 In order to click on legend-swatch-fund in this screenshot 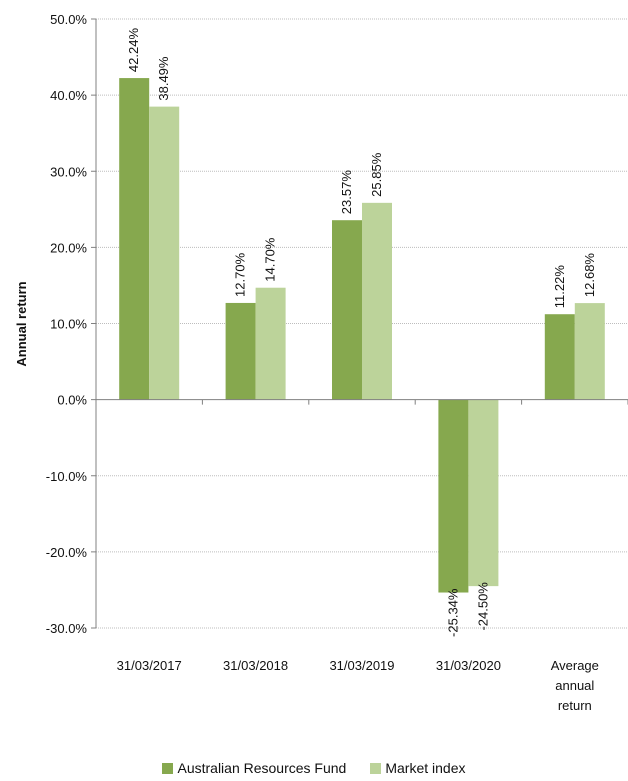, I will do `click(168, 768)`.